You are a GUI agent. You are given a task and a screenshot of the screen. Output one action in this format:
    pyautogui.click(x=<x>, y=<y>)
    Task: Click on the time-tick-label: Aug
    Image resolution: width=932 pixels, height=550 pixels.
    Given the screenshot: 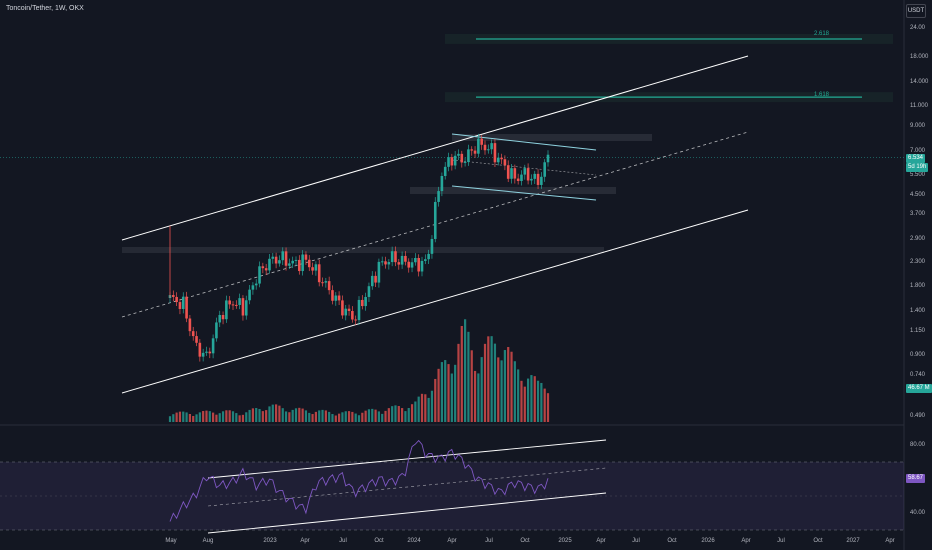 What is the action you would take?
    pyautogui.click(x=208, y=541)
    